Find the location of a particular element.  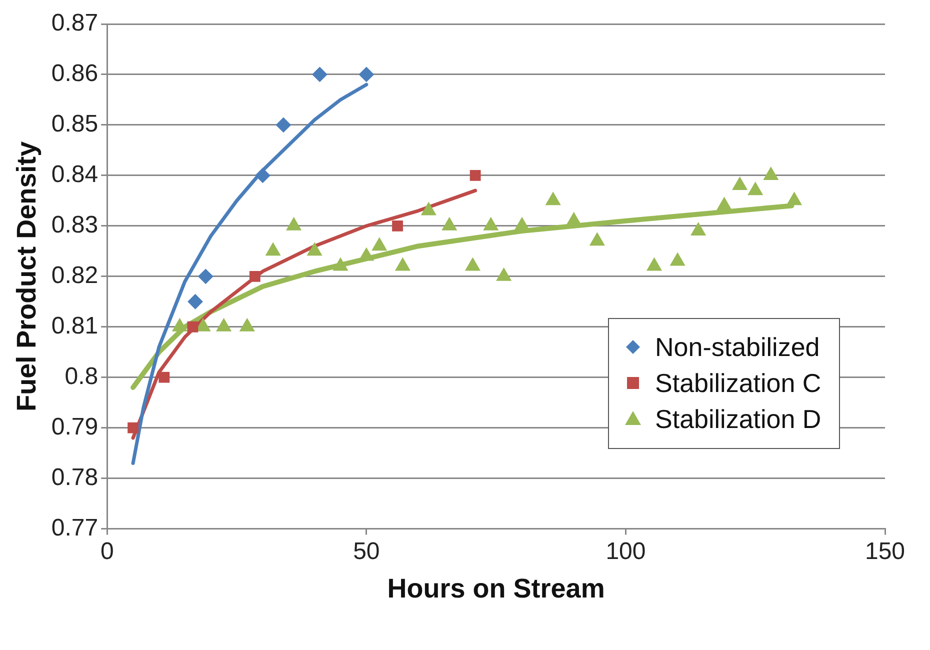

y-tick-label: 0.87 is located at coordinates (74, 23).